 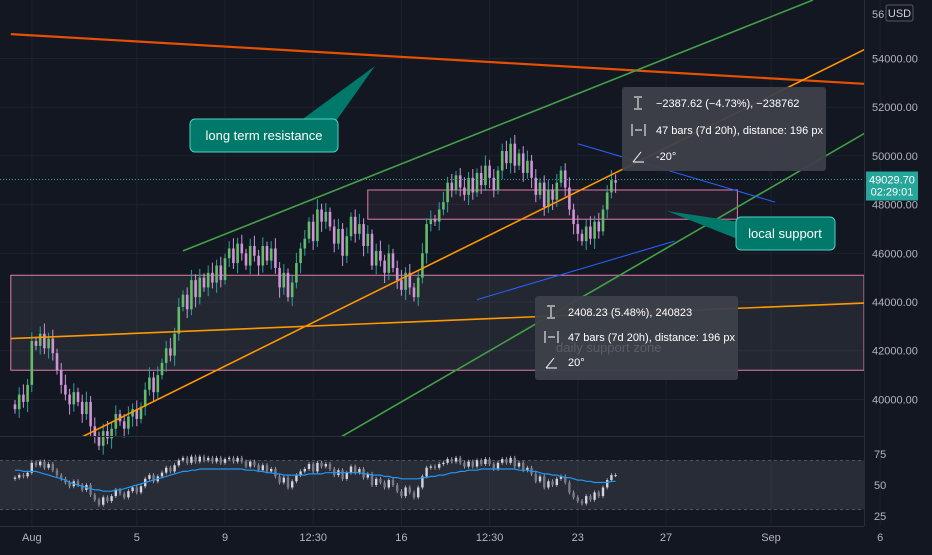 I want to click on trendline-blue-measure-up, so click(x=575, y=270).